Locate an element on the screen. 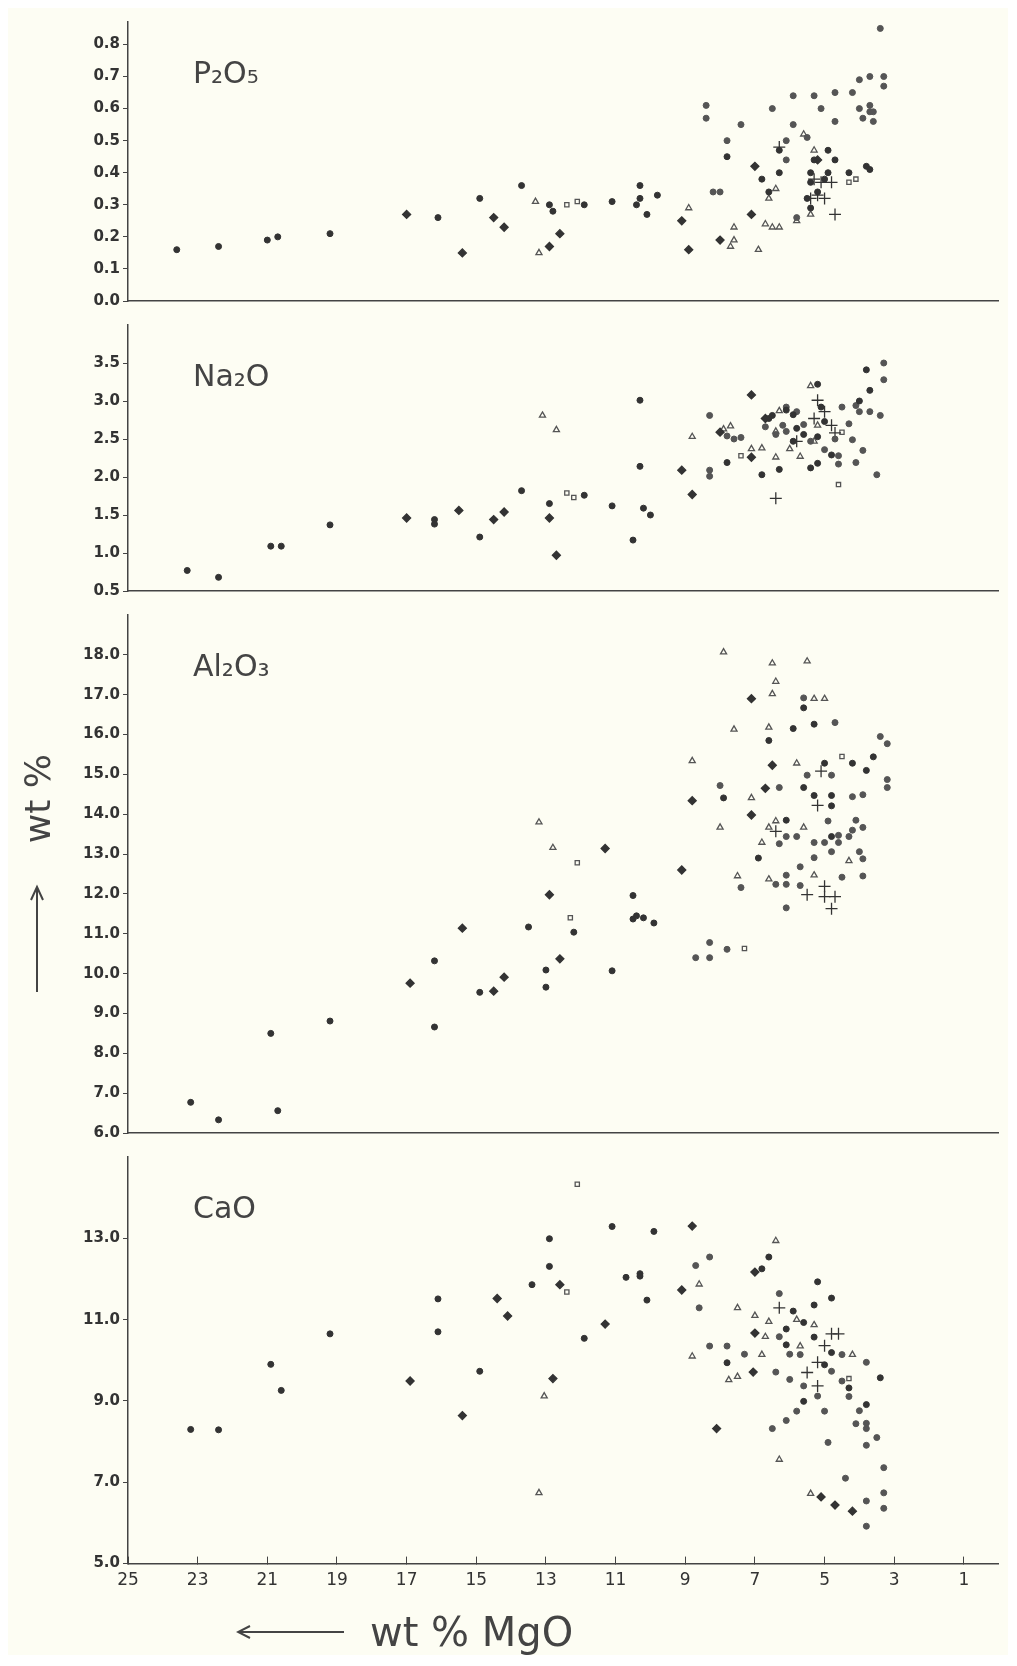 The height and width of the screenshot is (1666, 1017). y-tick-label: 5.0 is located at coordinates (106, 1562).